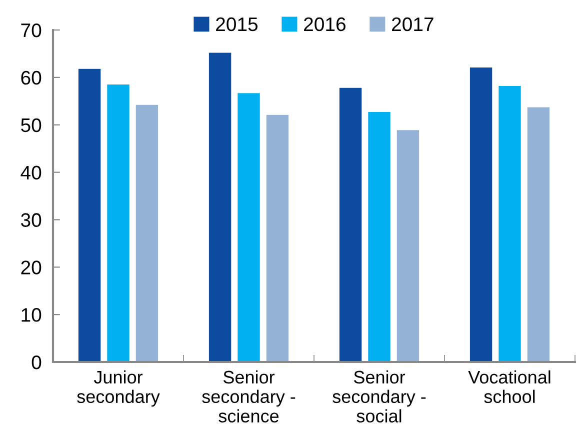 This screenshot has height=445, width=577. What do you see at coordinates (379, 396) in the screenshot?
I see `x-tick-label: Senior secondary - social` at bounding box center [379, 396].